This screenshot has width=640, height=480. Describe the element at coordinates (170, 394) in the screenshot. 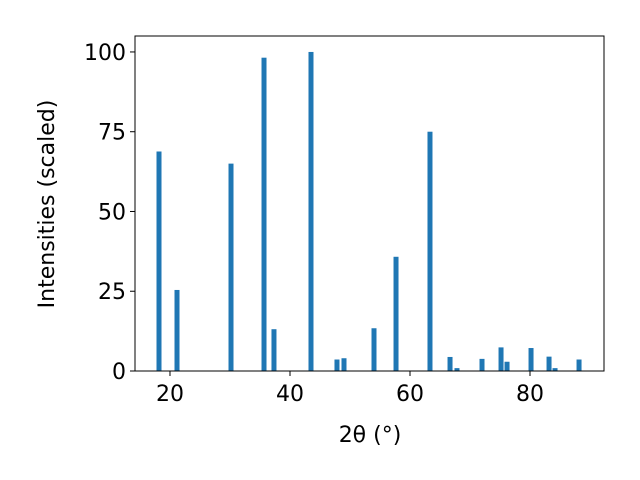

I see `x-tick-label: 20` at that location.